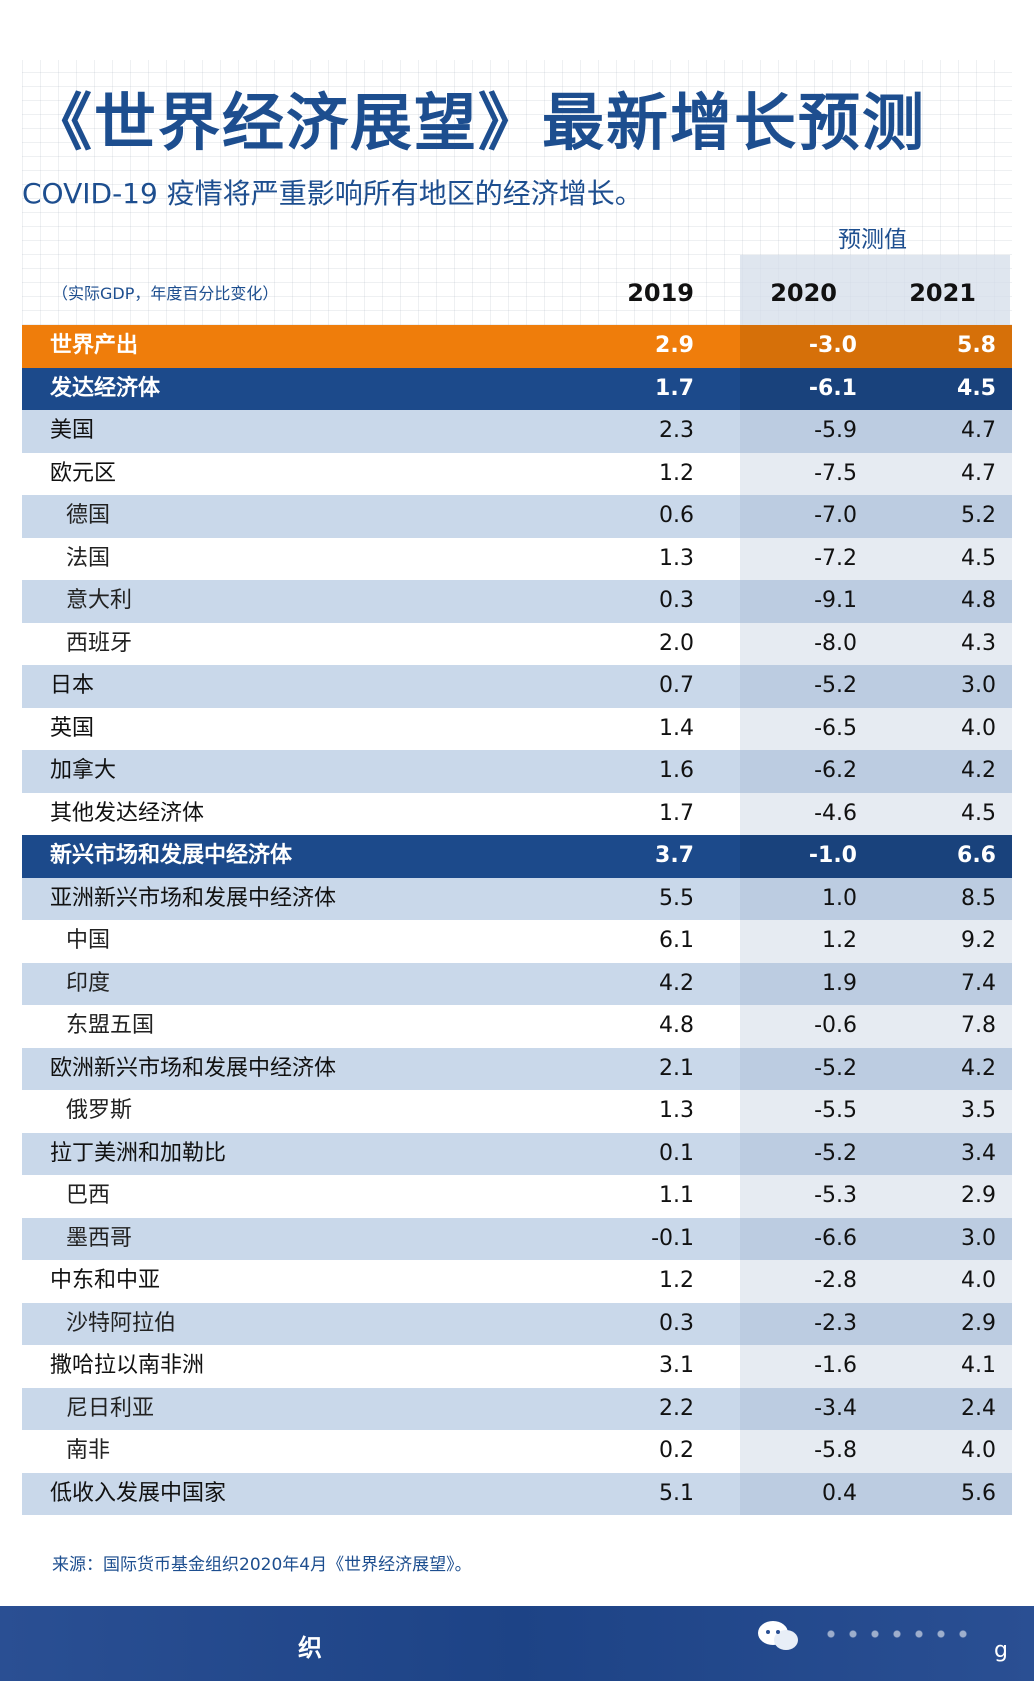 Image resolution: width=1034 pixels, height=1681 pixels. What do you see at coordinates (835, 430) in the screenshot?
I see `value-cell-2020: -5.9` at bounding box center [835, 430].